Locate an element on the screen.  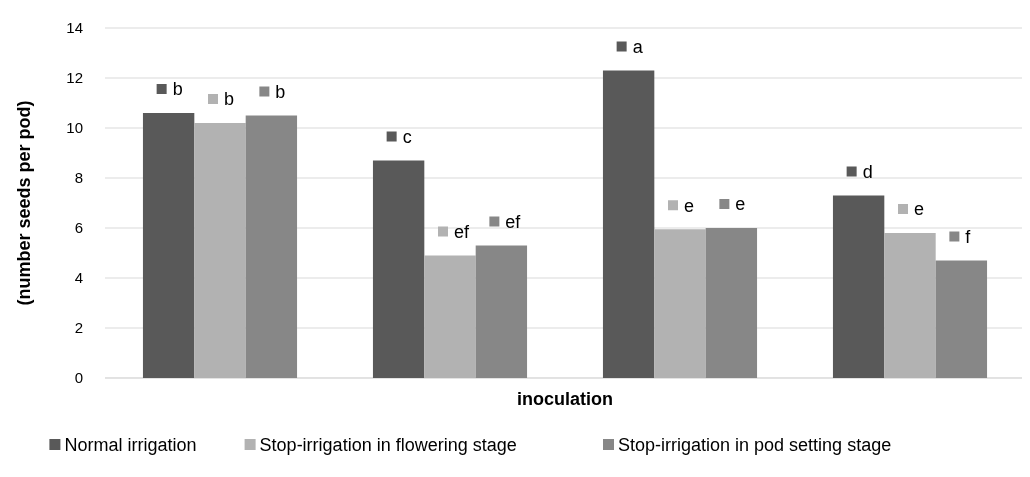
x-axis-title: inoculation is located at coordinates (565, 399).